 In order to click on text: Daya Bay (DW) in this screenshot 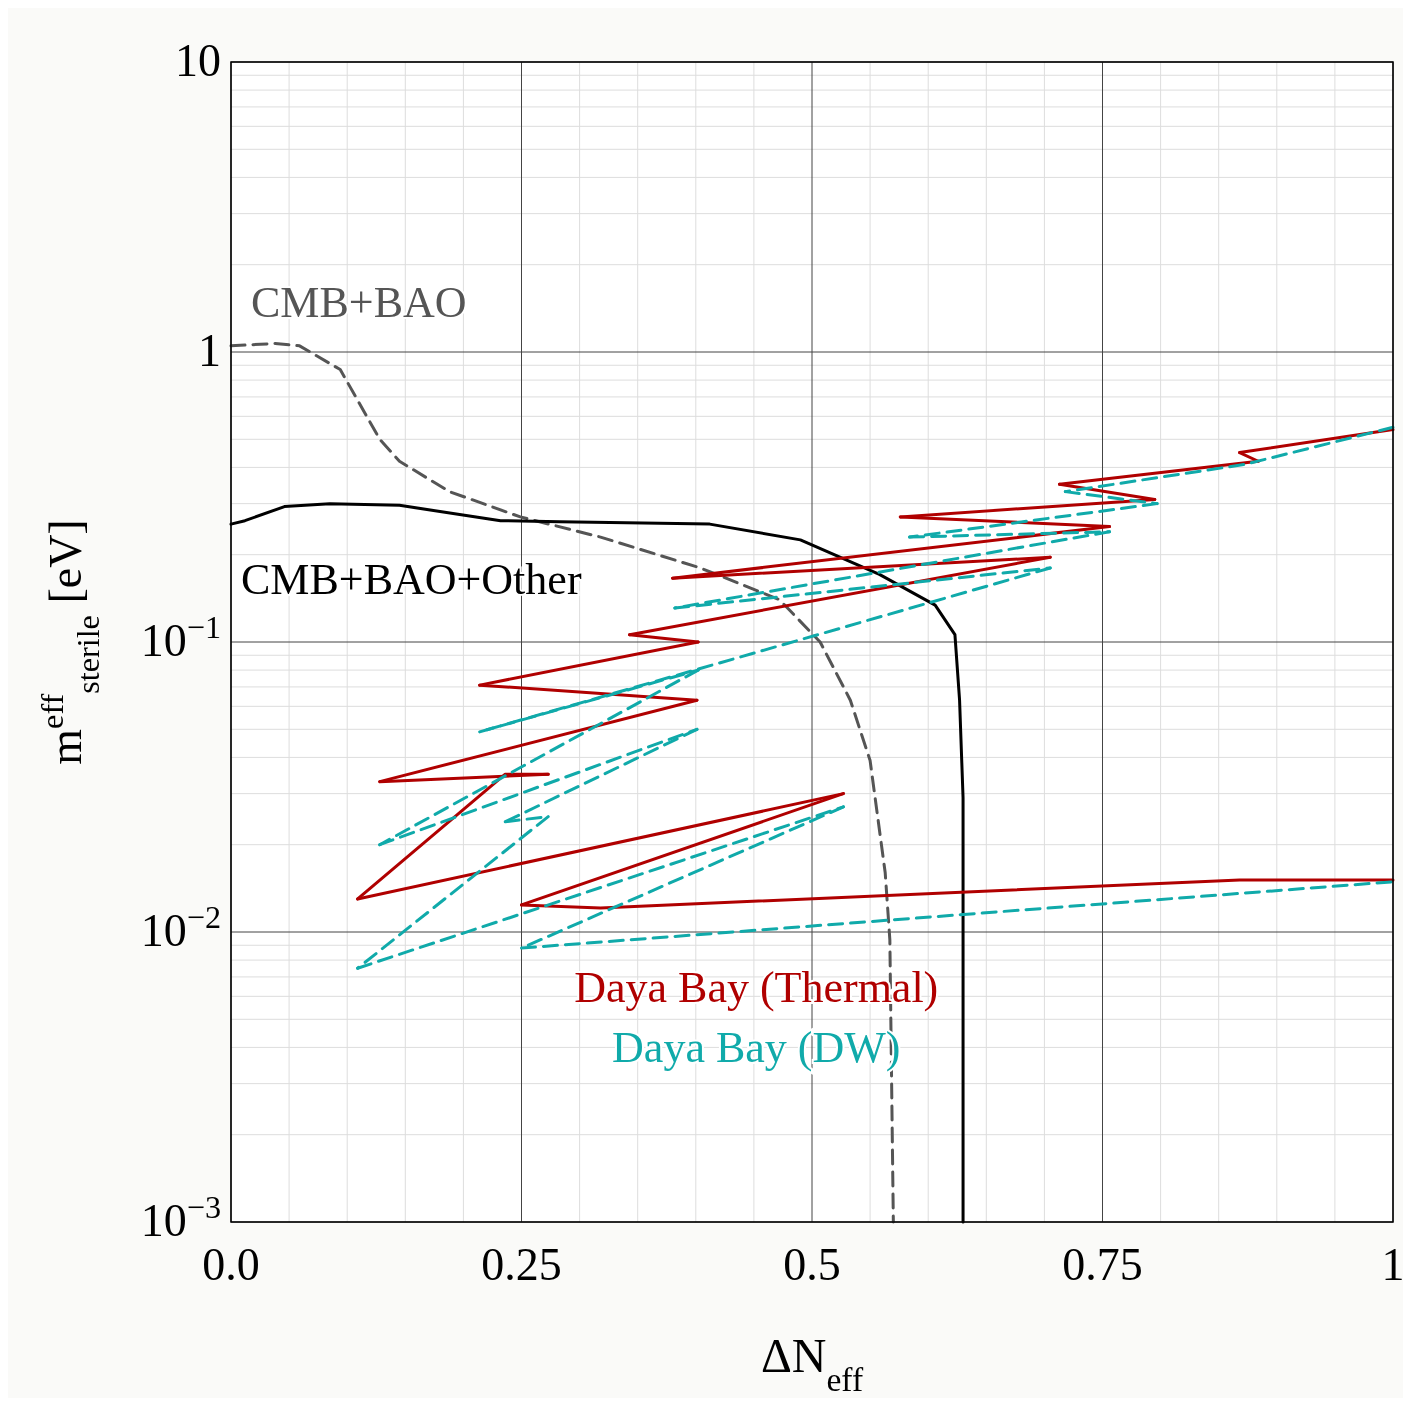, I will do `click(756, 1047)`.